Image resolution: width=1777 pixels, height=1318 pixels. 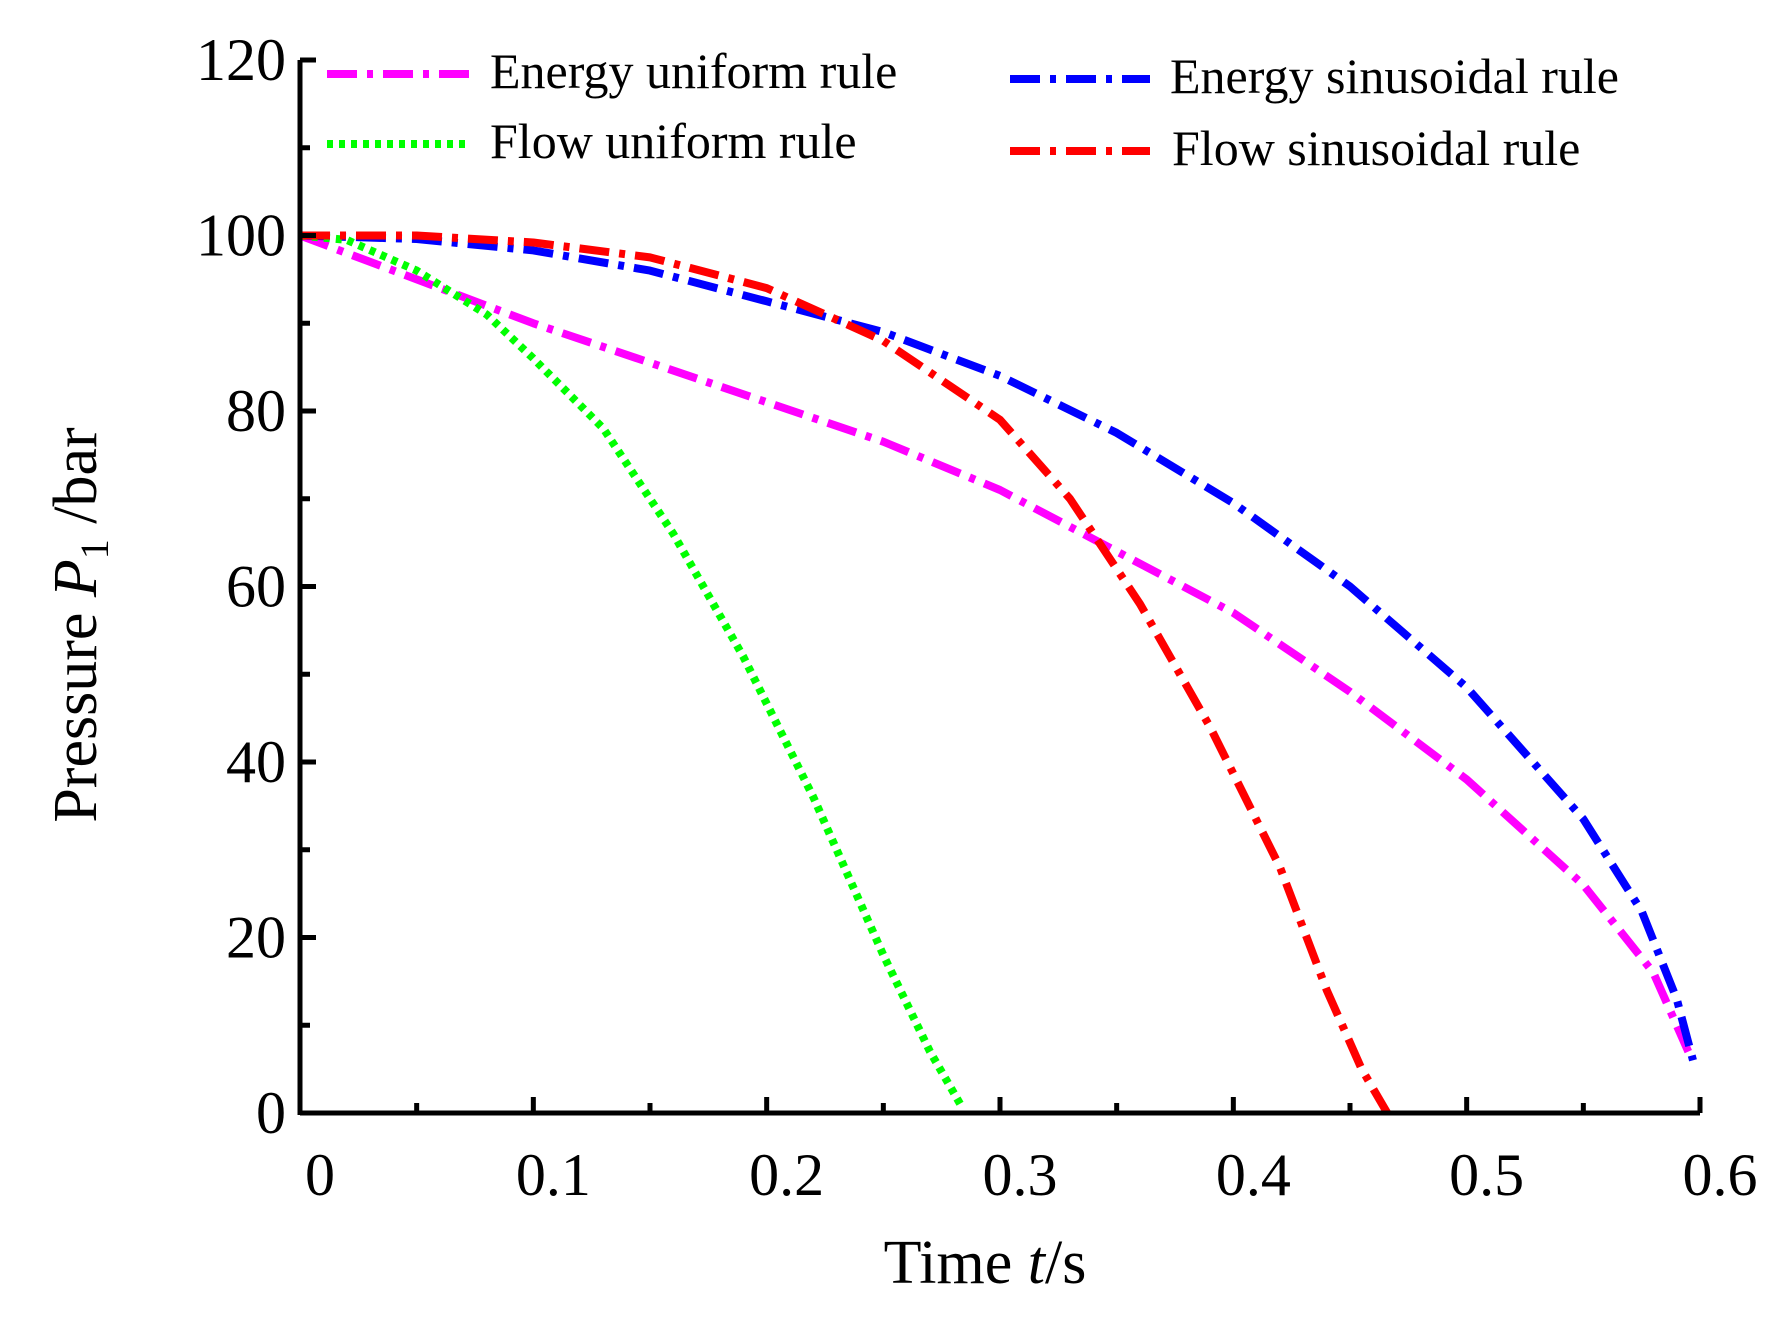 I want to click on y-tick-label: 80, so click(x=256, y=411).